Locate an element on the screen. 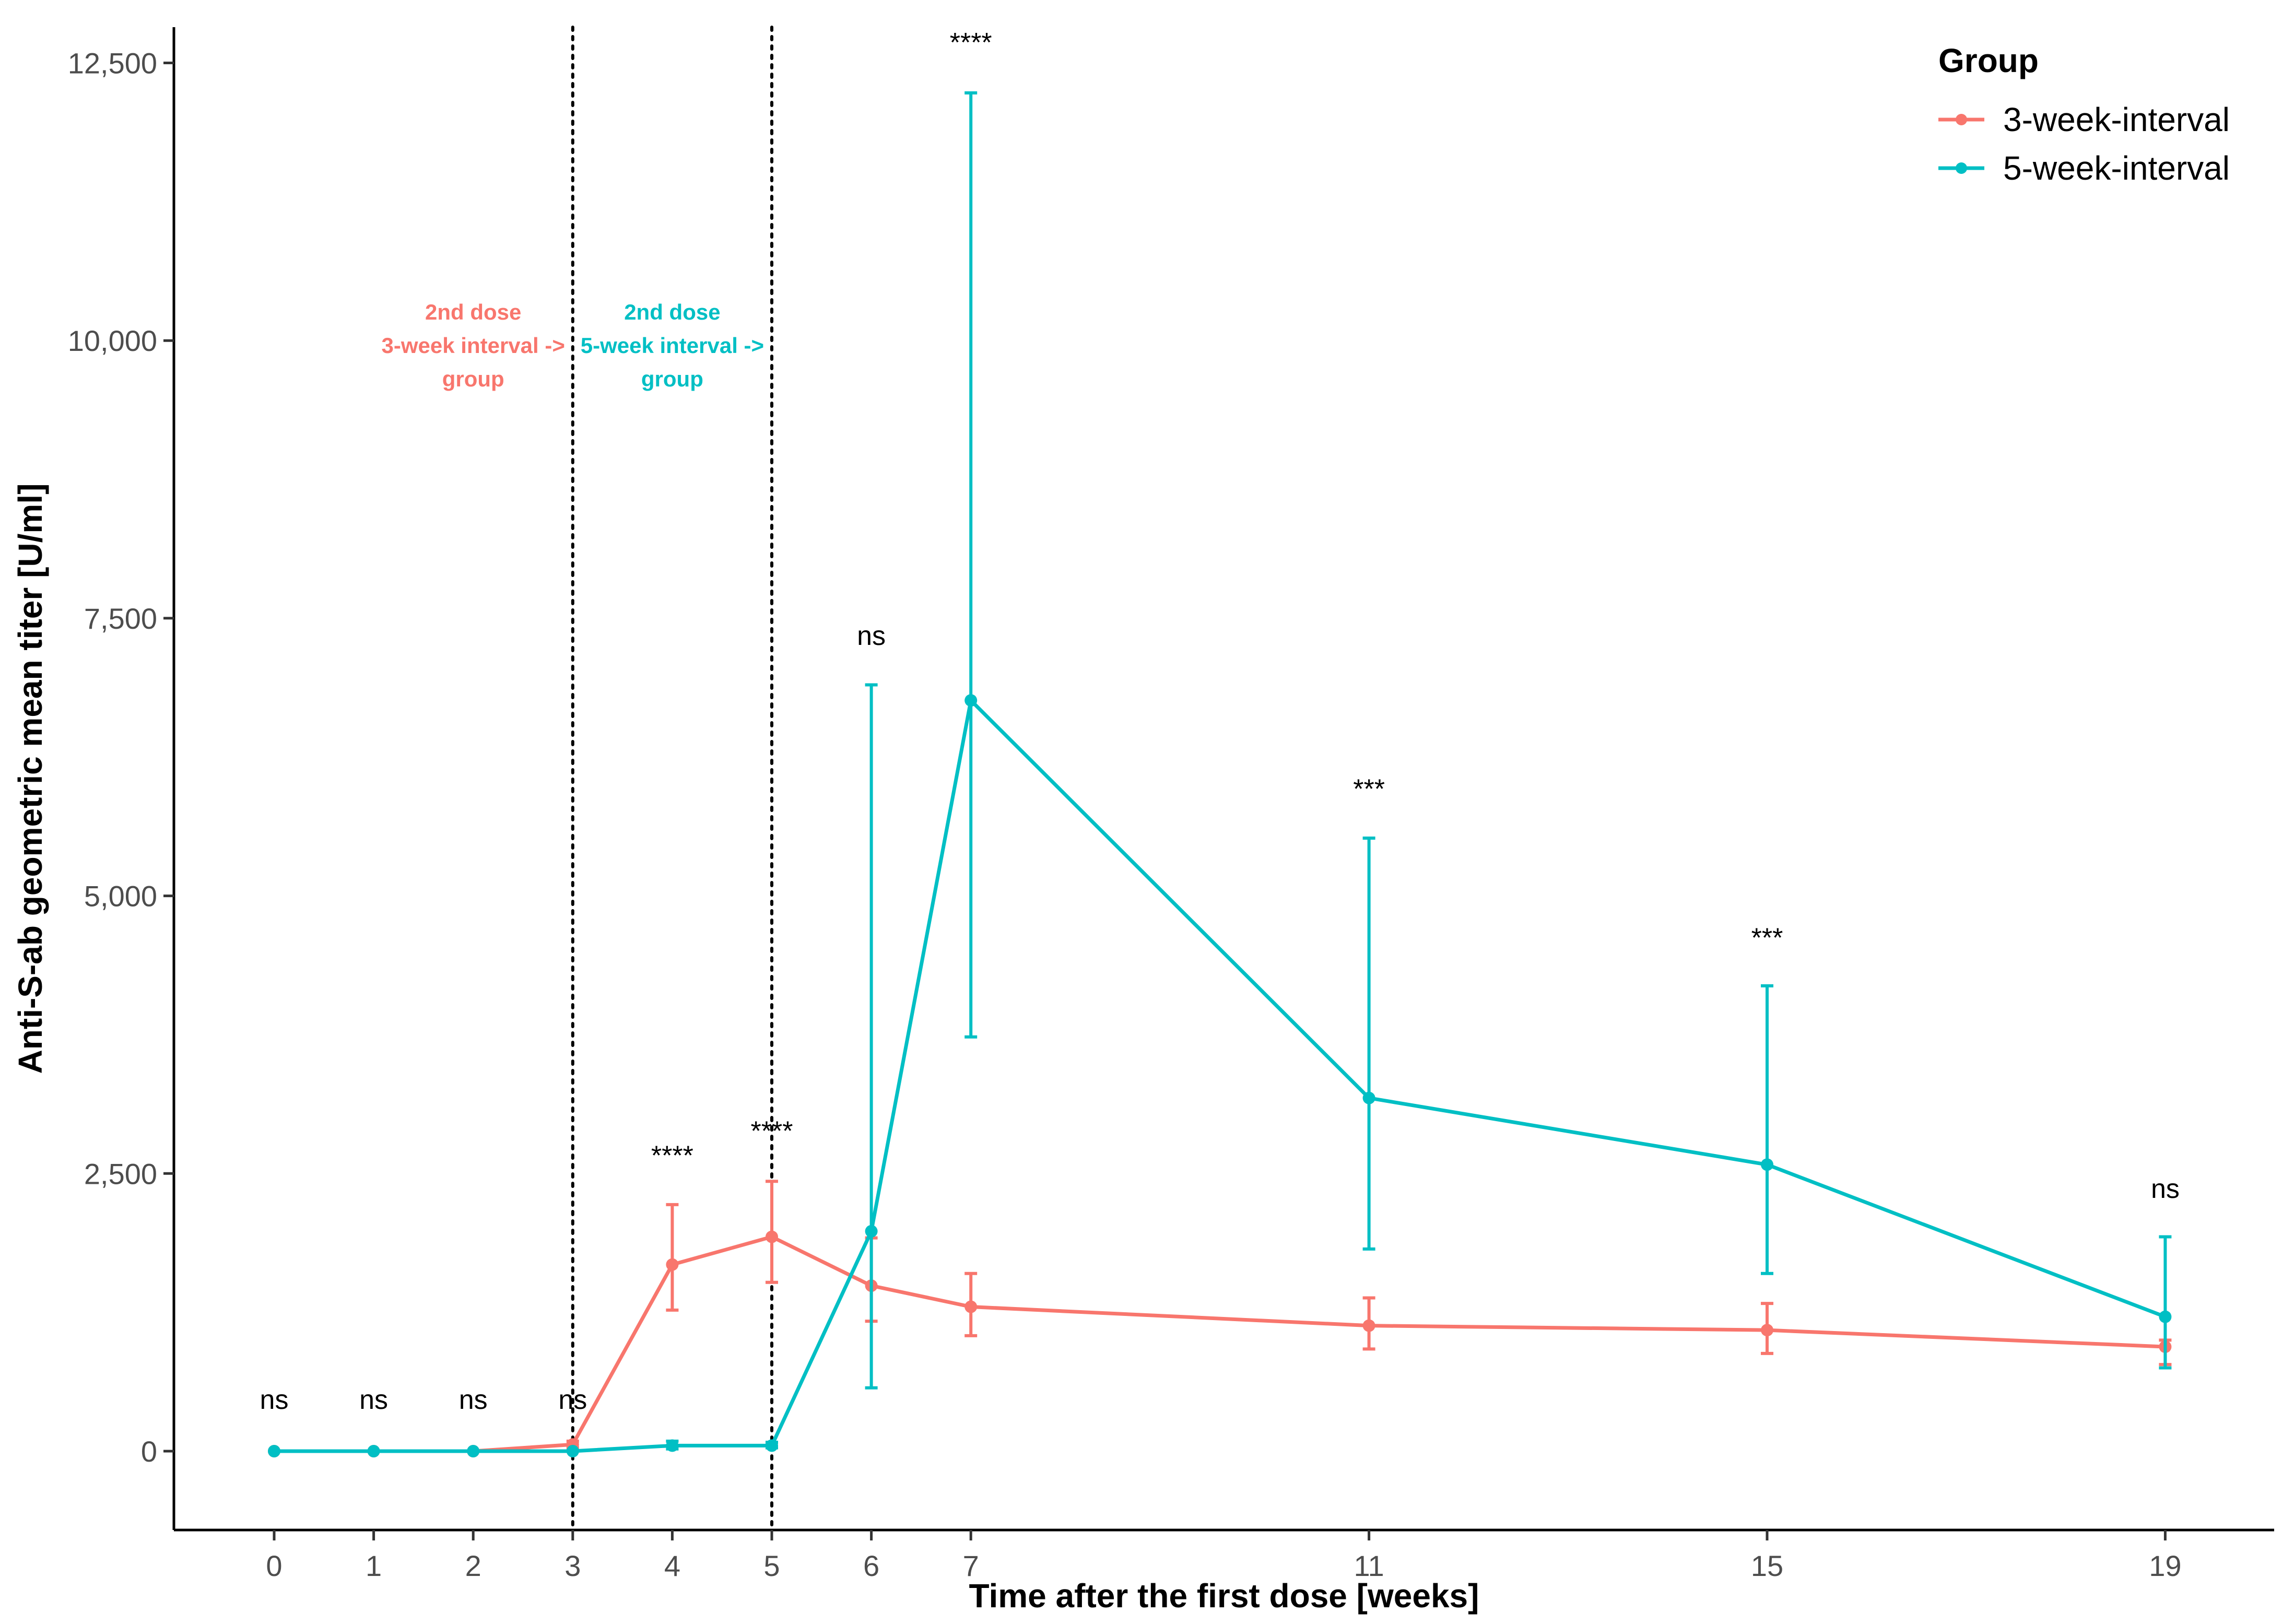 This screenshot has width=2294, height=1624. series-line-3-week-interval is located at coordinates (1220, 1344).